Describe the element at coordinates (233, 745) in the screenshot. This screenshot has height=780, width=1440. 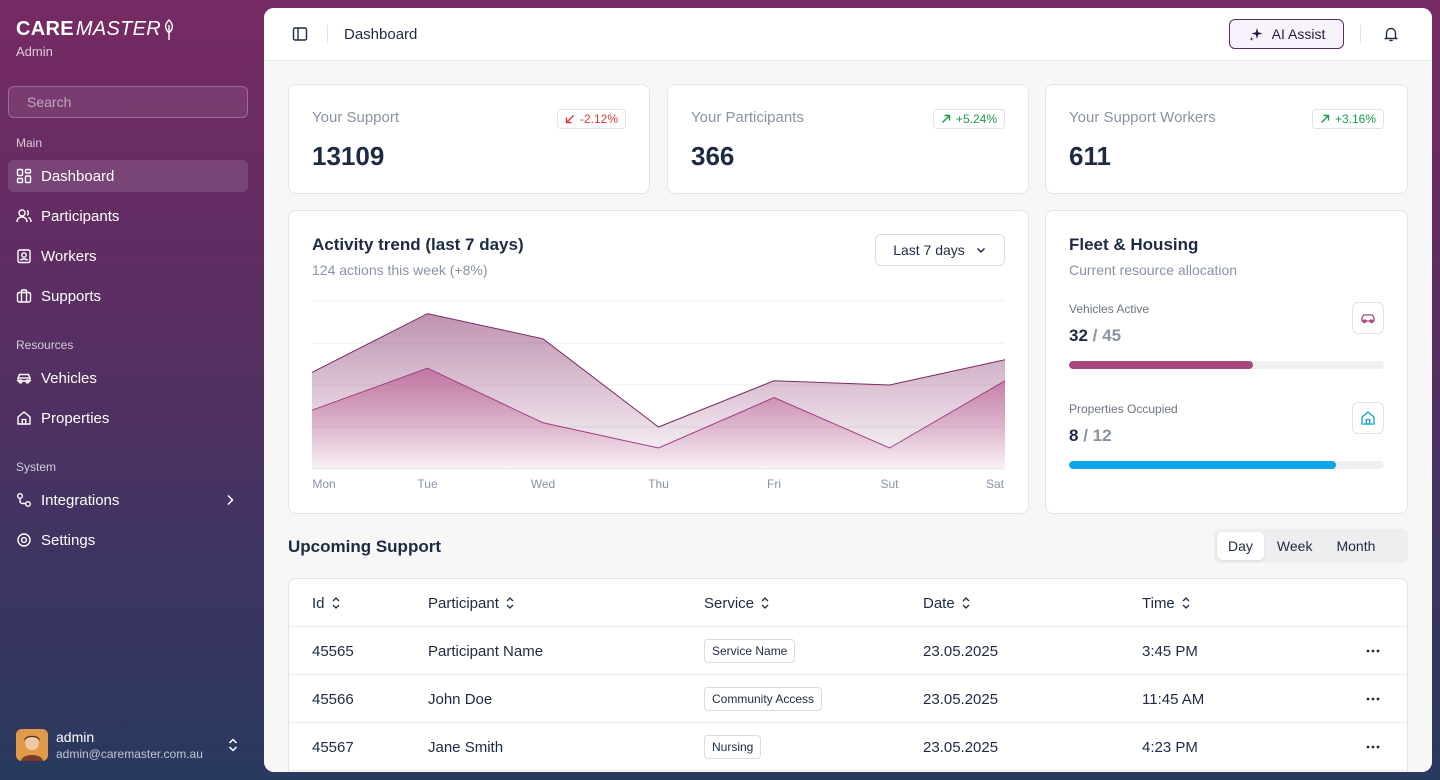
I see `chevrons-up-down-icon` at that location.